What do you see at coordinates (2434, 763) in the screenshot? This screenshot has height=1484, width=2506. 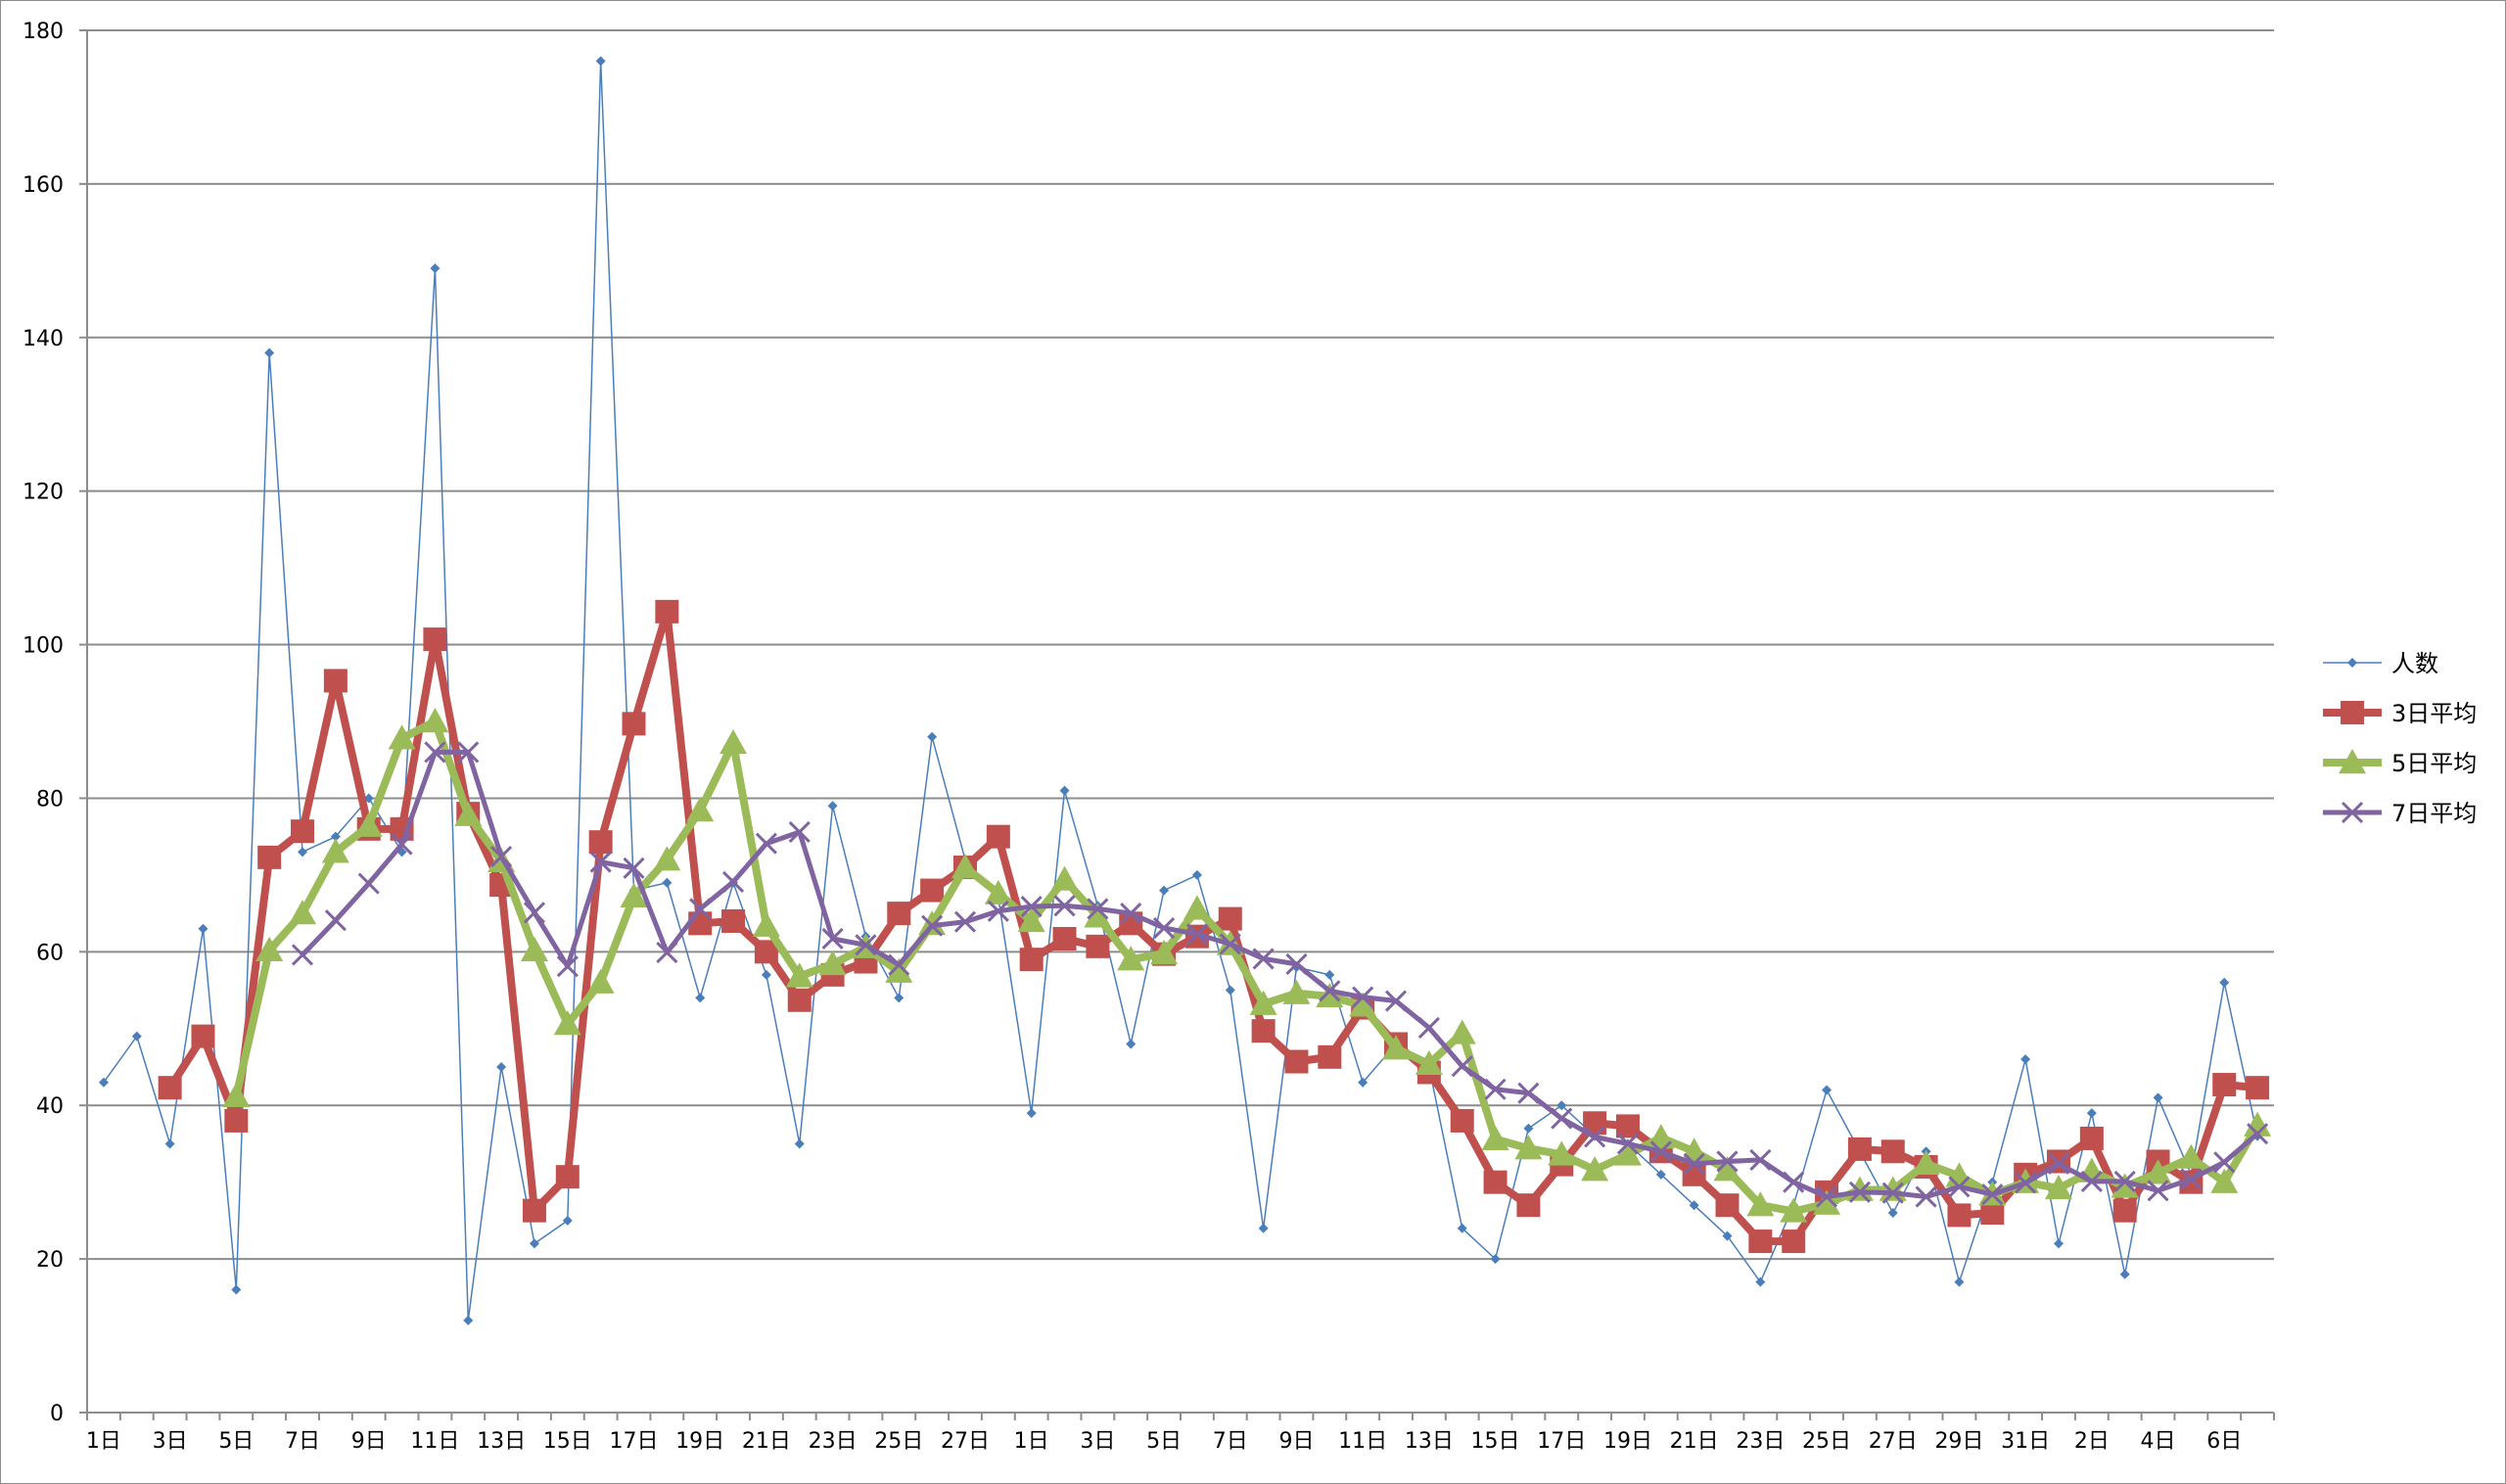 I see `legend-label: 5日平均` at bounding box center [2434, 763].